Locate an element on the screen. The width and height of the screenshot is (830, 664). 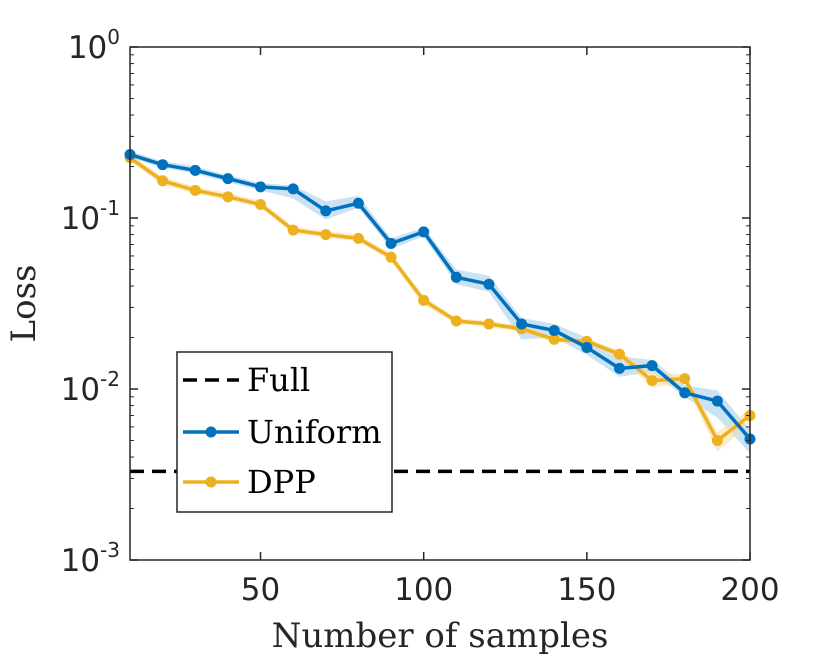
x-tick-label: 150 is located at coordinates (586, 590).